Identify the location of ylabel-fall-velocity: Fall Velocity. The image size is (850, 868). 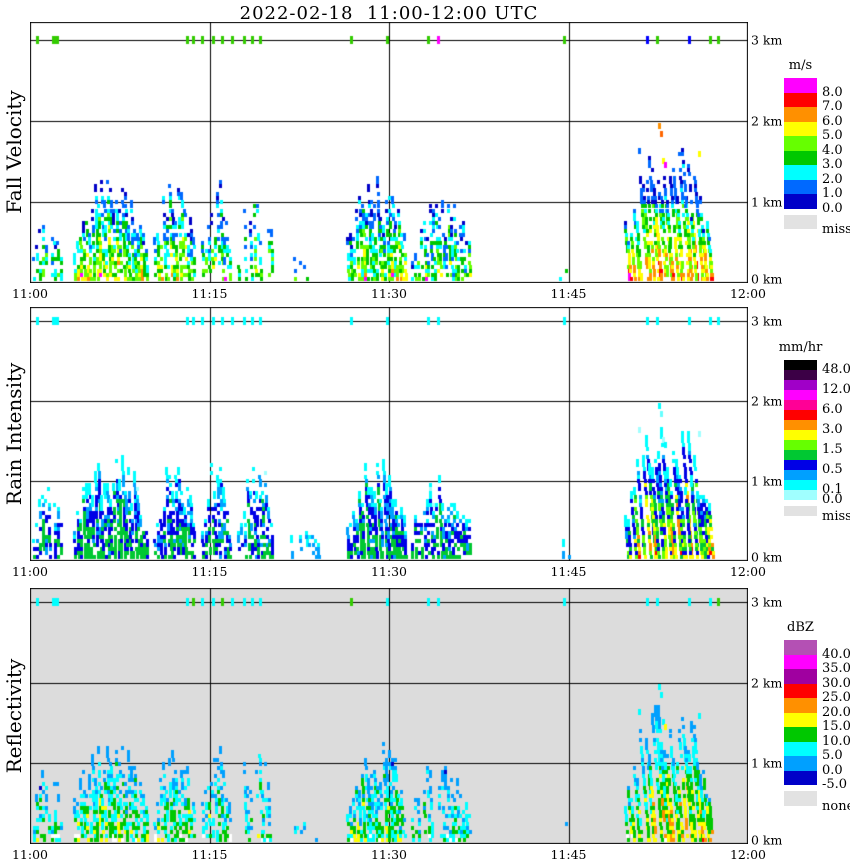
(14, 152).